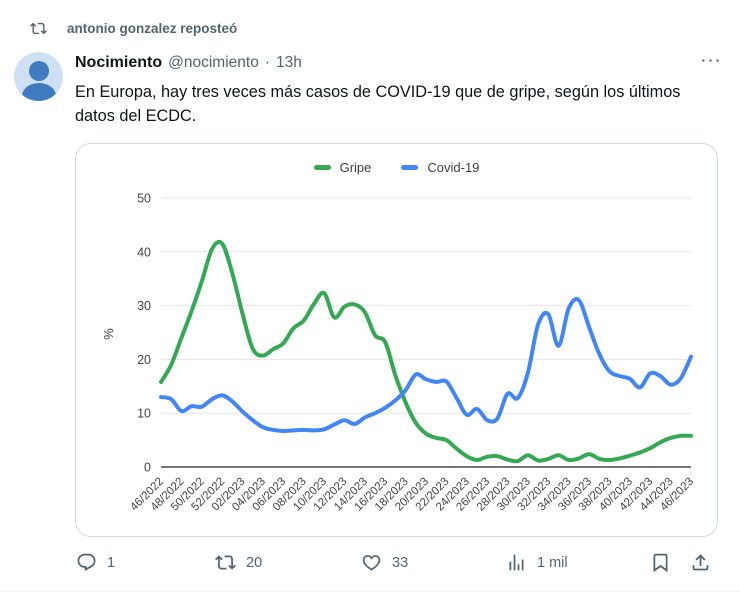  I want to click on like-button: 33, so click(384, 562).